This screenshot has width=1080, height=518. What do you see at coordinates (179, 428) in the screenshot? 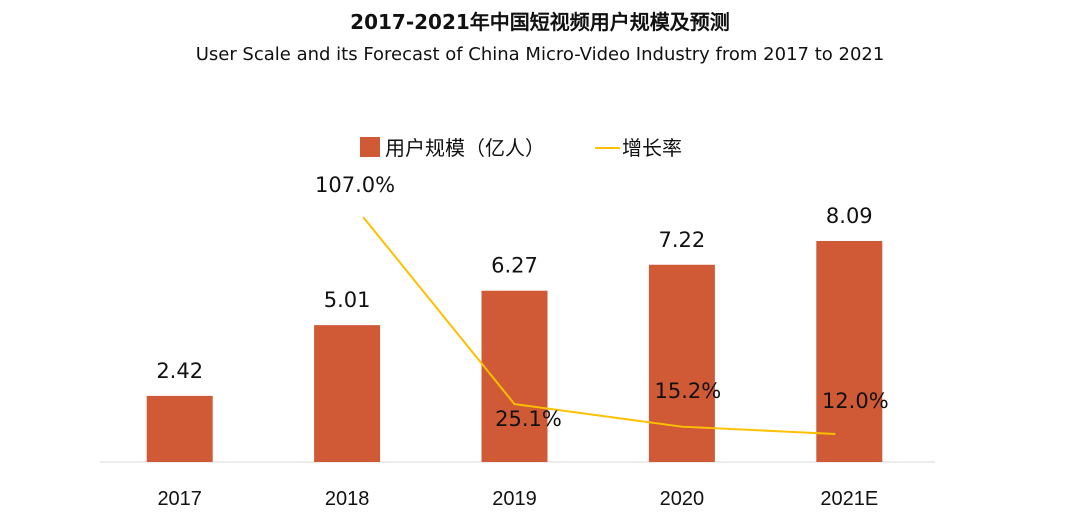
I see `bar-2017` at bounding box center [179, 428].